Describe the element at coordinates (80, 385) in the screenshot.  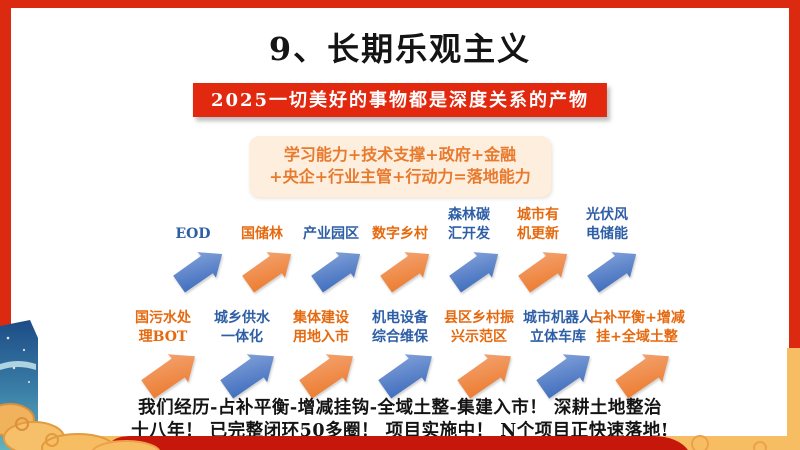
I see `decor-mountain-clouds` at that location.